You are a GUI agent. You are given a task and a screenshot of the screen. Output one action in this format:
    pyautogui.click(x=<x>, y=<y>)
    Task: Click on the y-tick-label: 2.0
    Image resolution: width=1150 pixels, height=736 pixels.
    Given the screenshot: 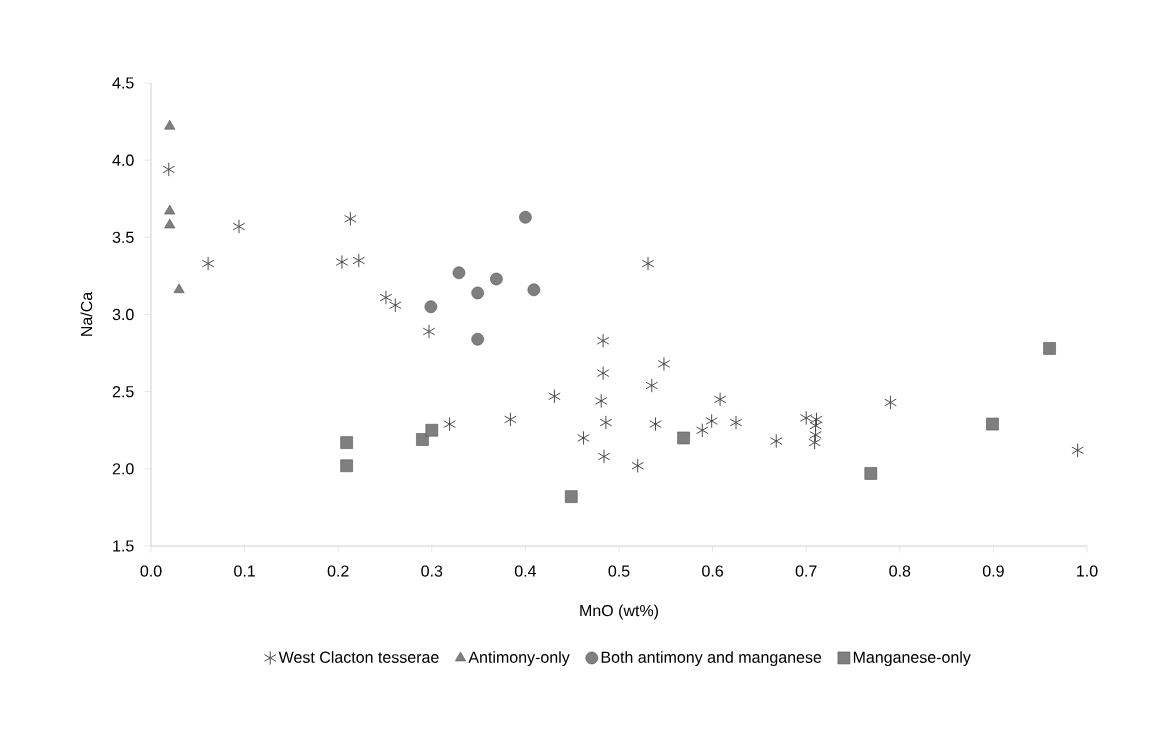 What is the action you would take?
    pyautogui.click(x=123, y=469)
    